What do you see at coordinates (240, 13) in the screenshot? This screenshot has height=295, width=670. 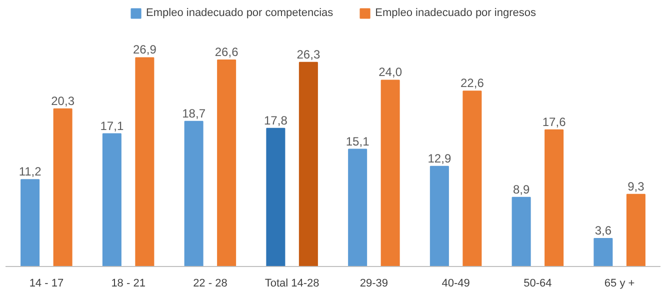 I see `legend-label: Empleo inadecuado por competencias` at bounding box center [240, 13].